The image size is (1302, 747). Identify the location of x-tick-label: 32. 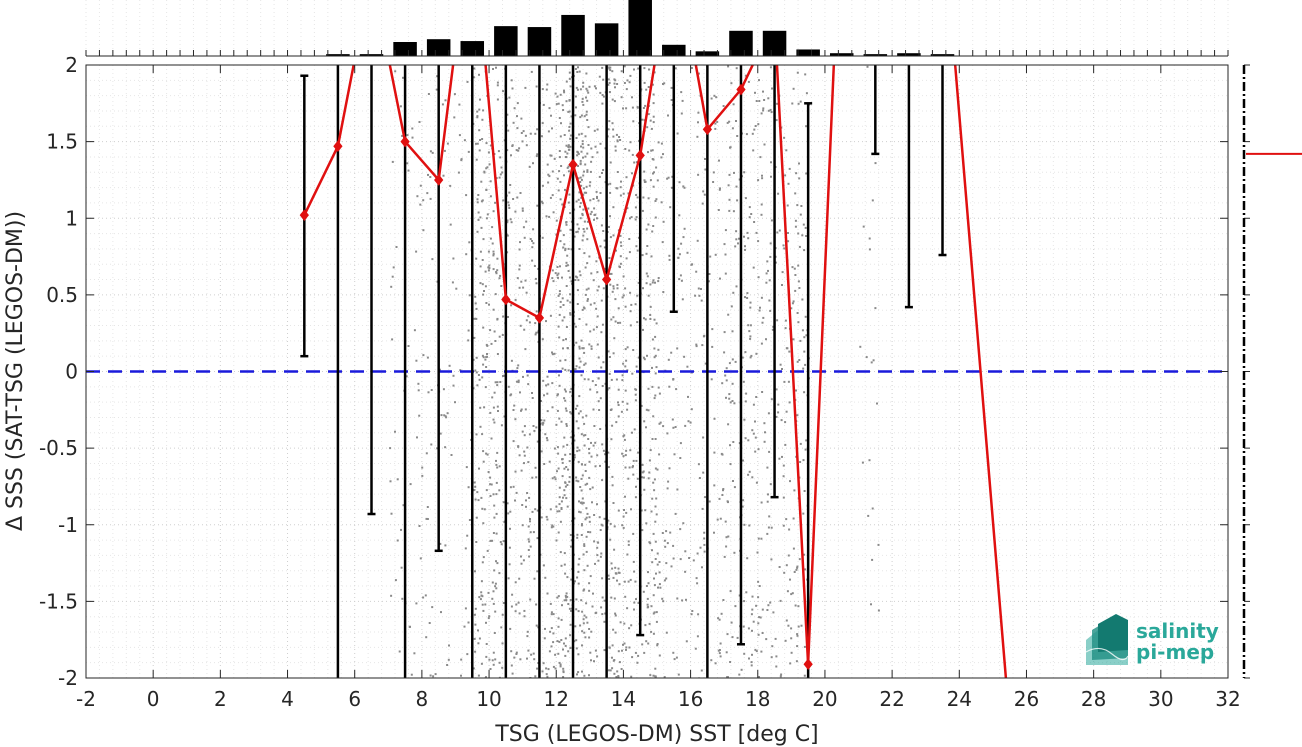
(1227, 699).